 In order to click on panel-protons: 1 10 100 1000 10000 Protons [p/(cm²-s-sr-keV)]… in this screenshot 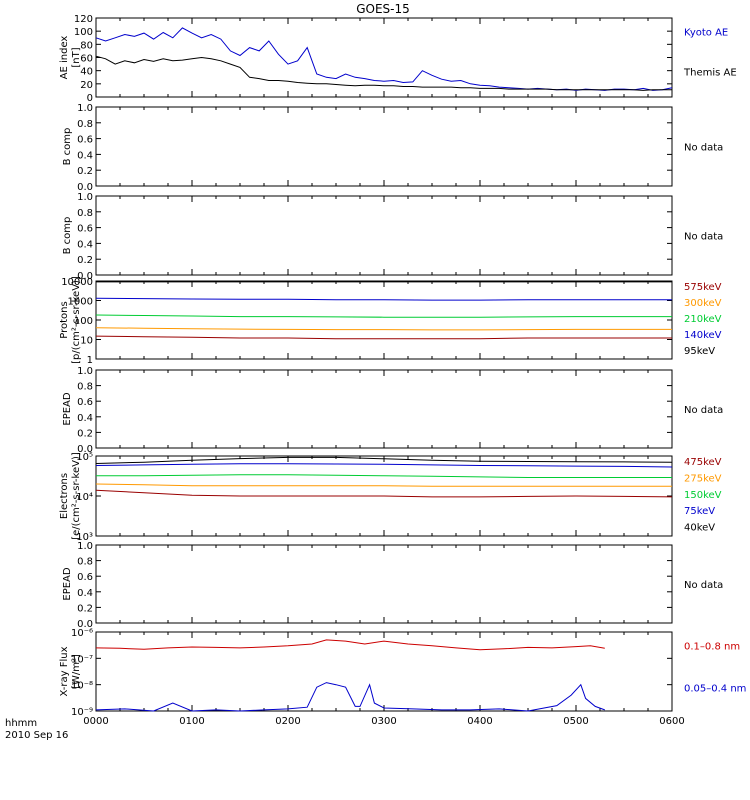, I will do `click(390, 321)`.